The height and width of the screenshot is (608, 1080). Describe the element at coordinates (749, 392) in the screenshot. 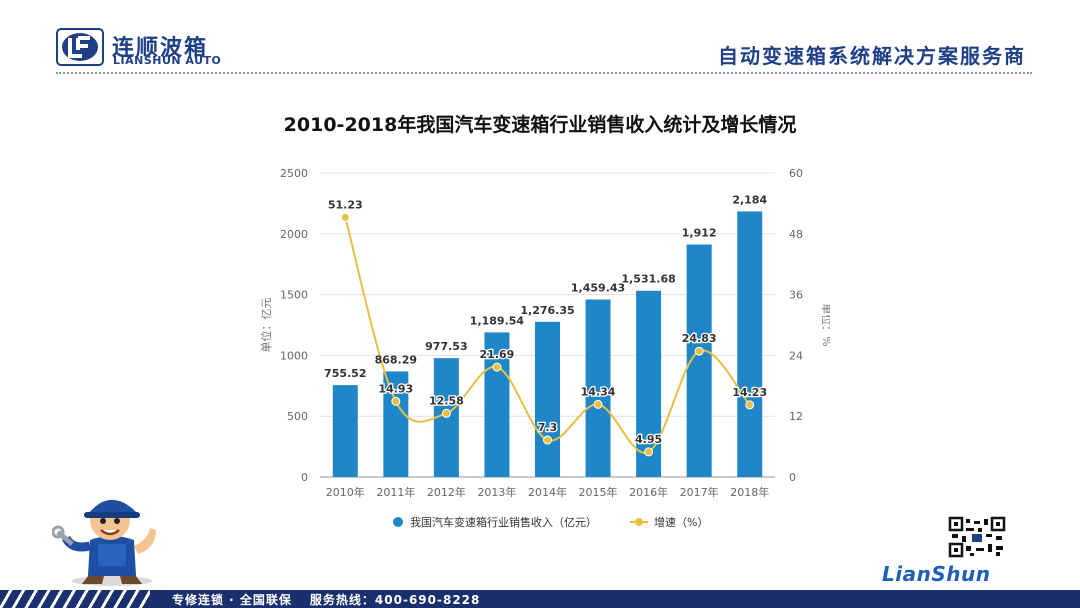

I see `line-value-label: 14.23` at that location.